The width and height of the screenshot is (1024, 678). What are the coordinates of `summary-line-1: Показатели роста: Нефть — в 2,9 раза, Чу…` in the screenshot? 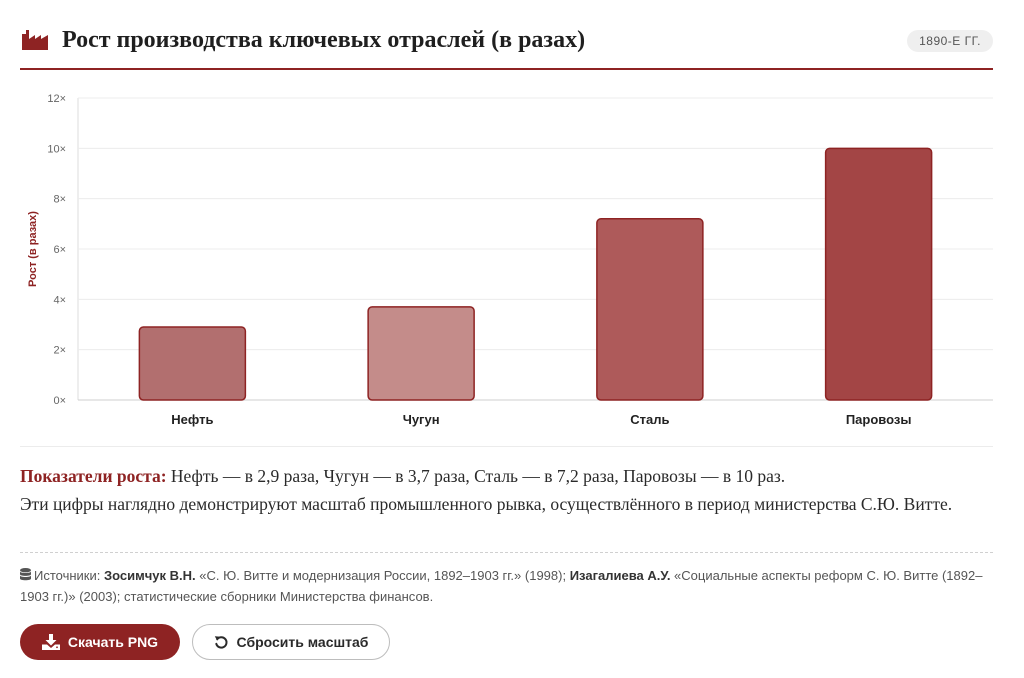 It's located at (506, 476).